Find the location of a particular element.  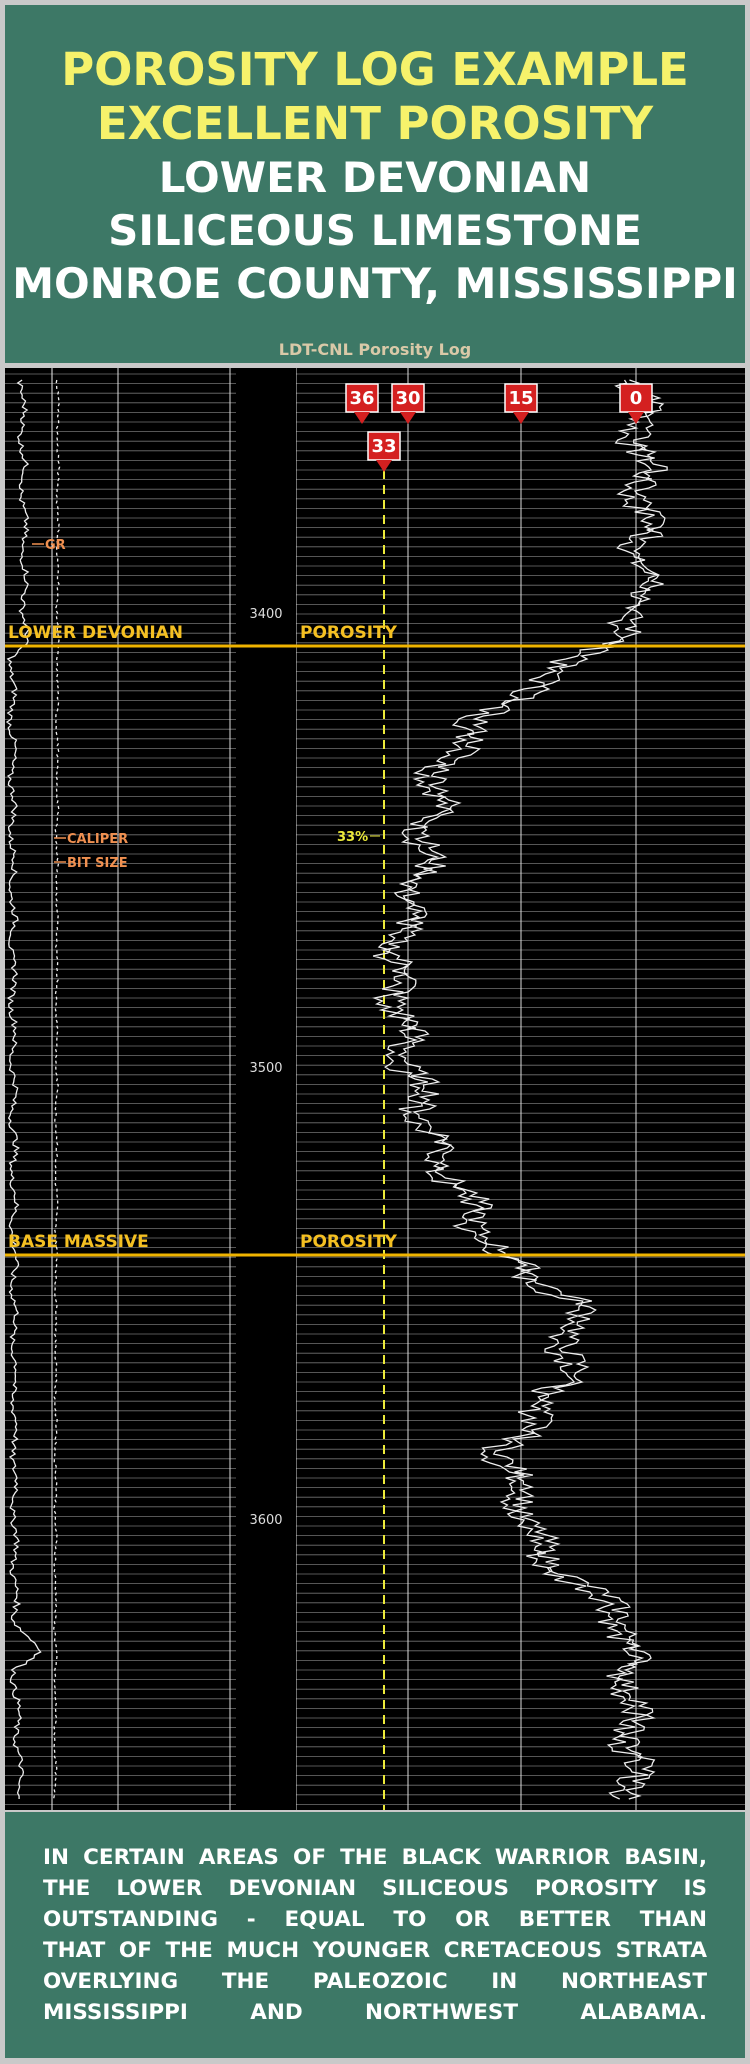

marker-label: 0 is located at coordinates (636, 398).